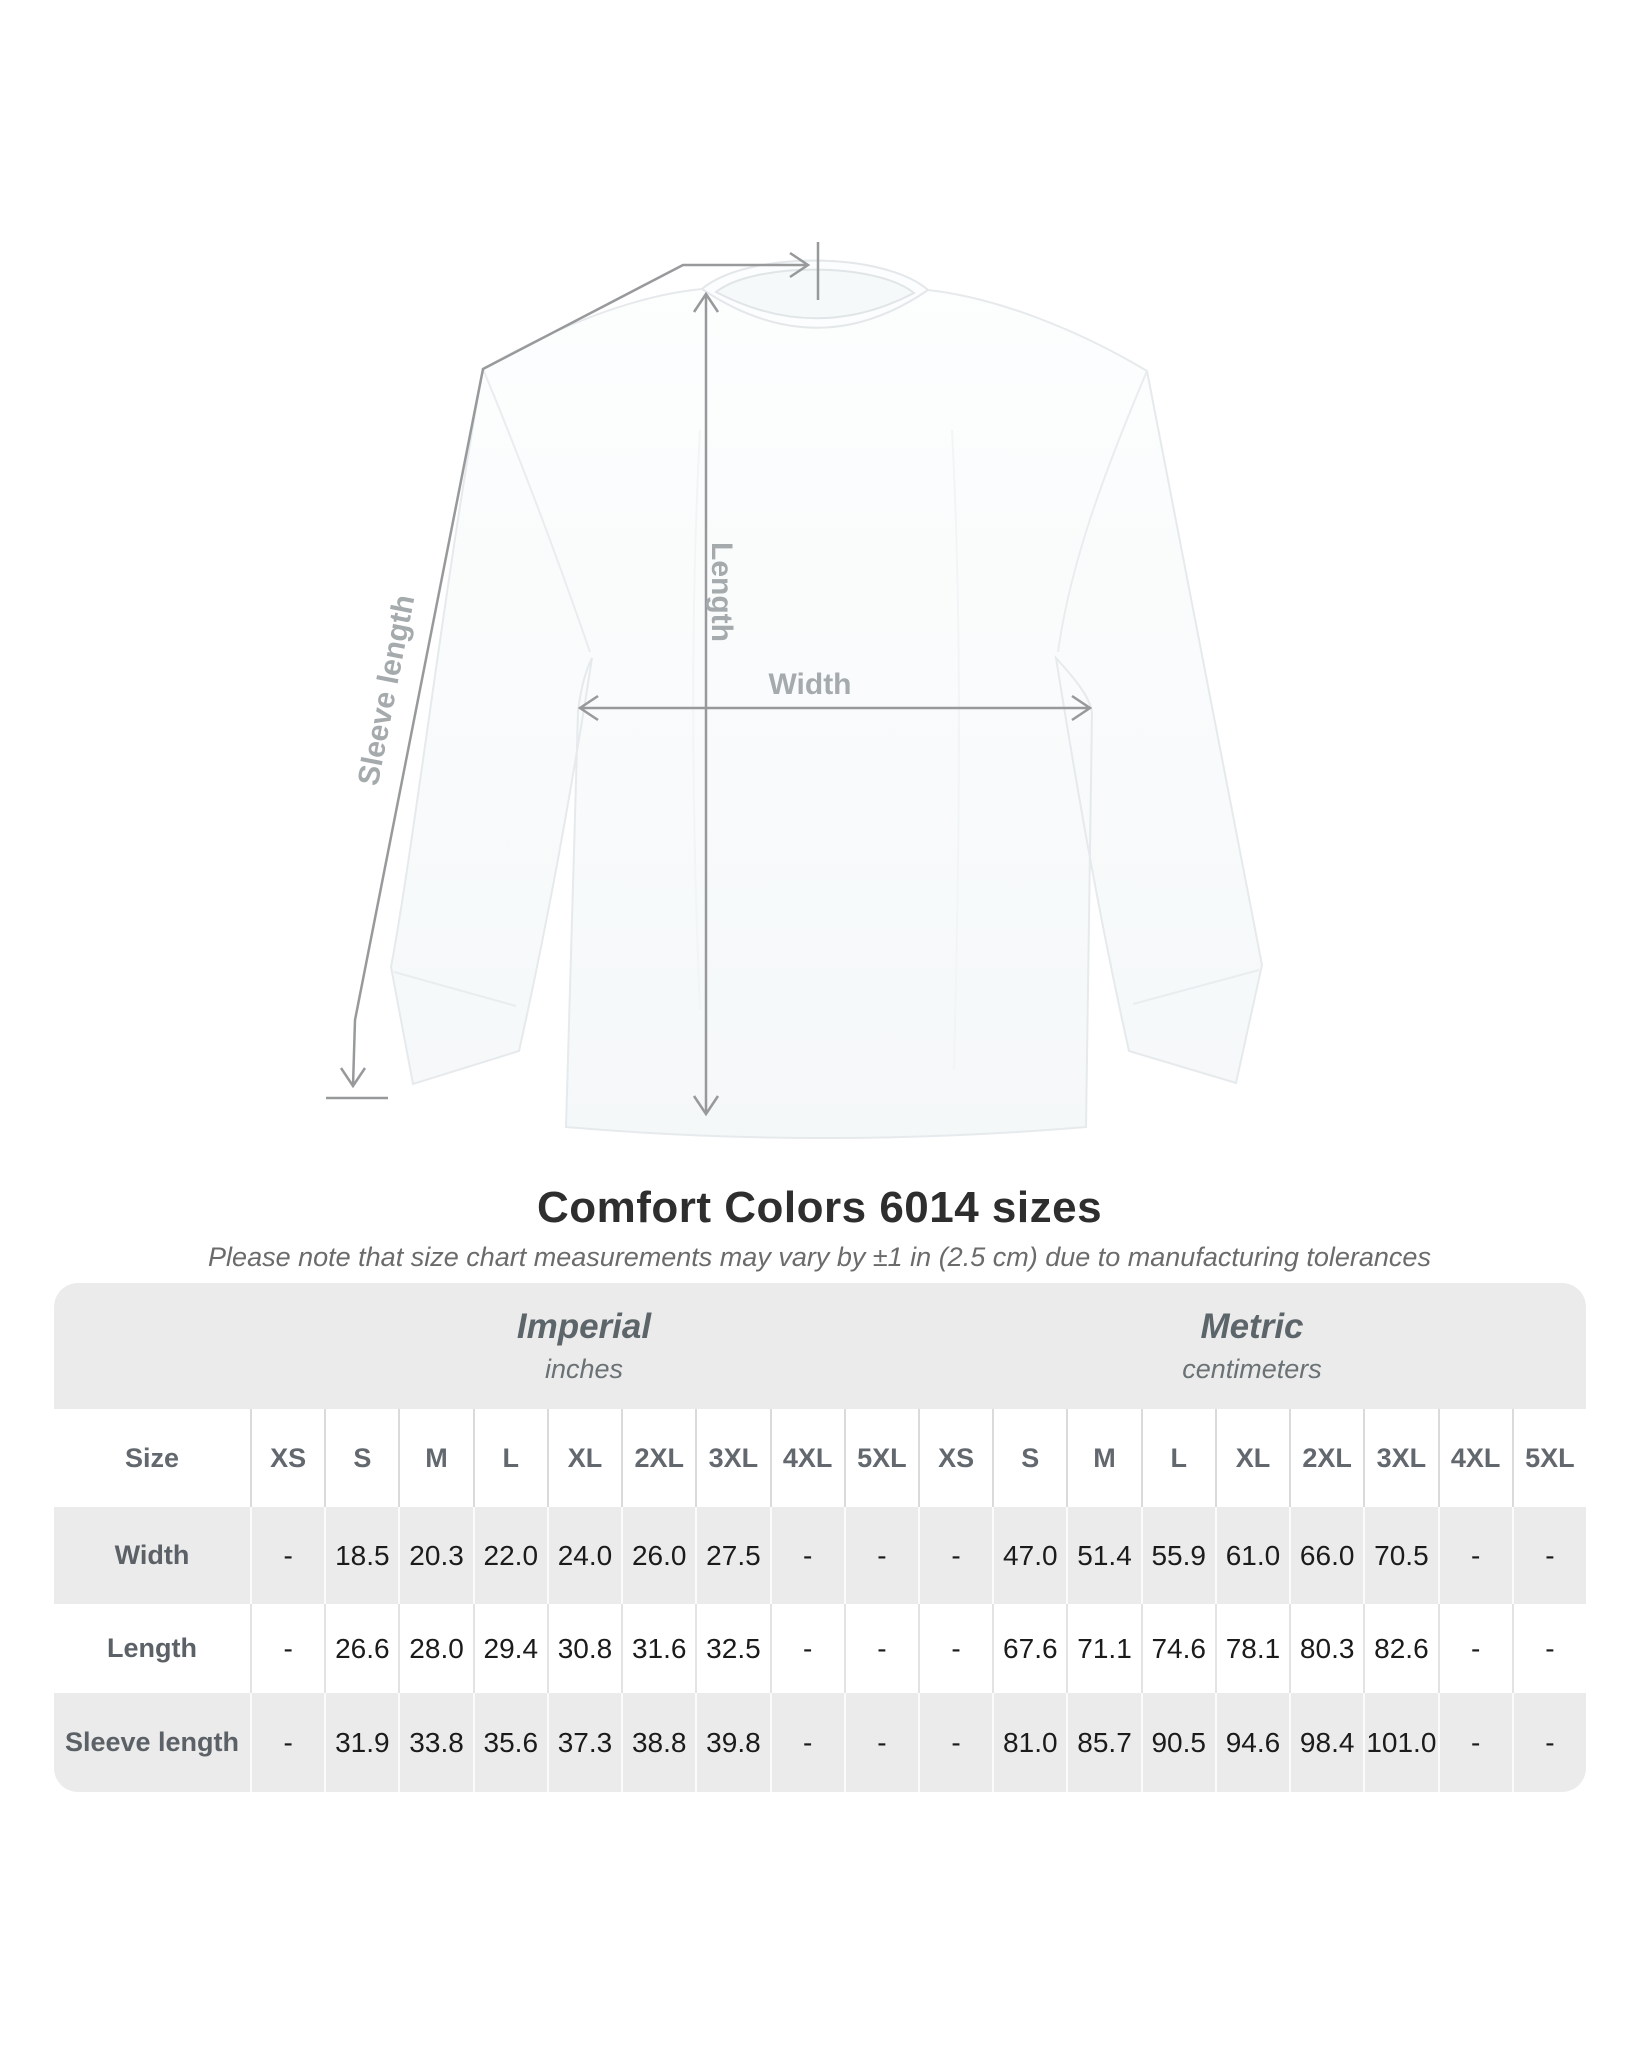  Describe the element at coordinates (658, 1648) in the screenshot. I see `value-cell: 31.6` at that location.